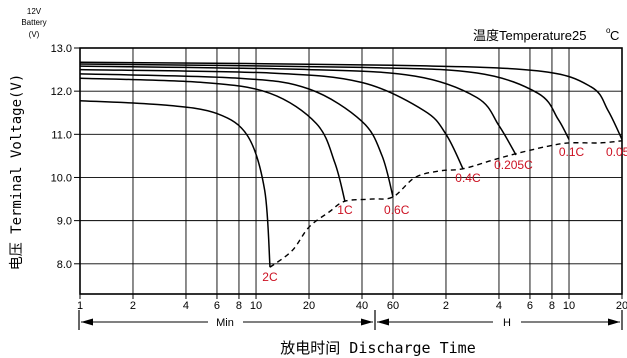  Describe the element at coordinates (87, 322) in the screenshot. I see `min-arrow-left` at that location.